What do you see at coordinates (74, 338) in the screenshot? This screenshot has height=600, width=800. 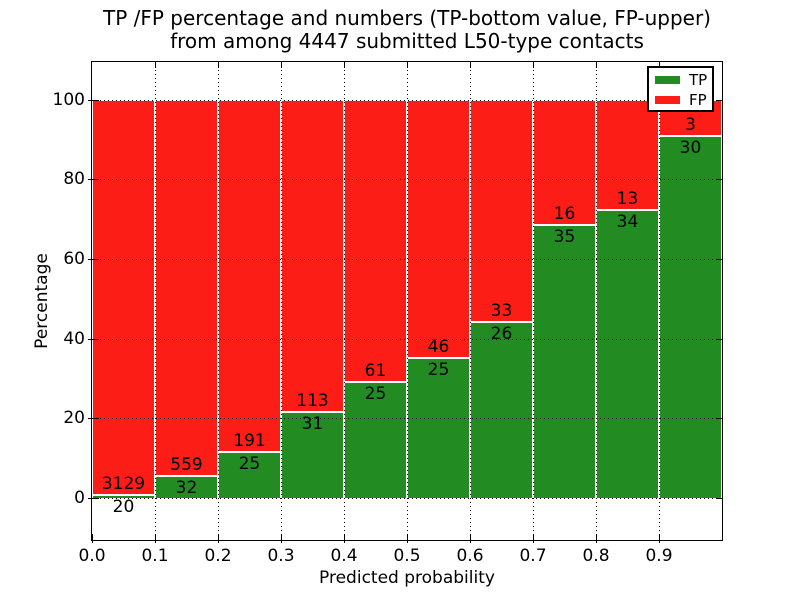 I see `y-tick-label: 40` at bounding box center [74, 338].